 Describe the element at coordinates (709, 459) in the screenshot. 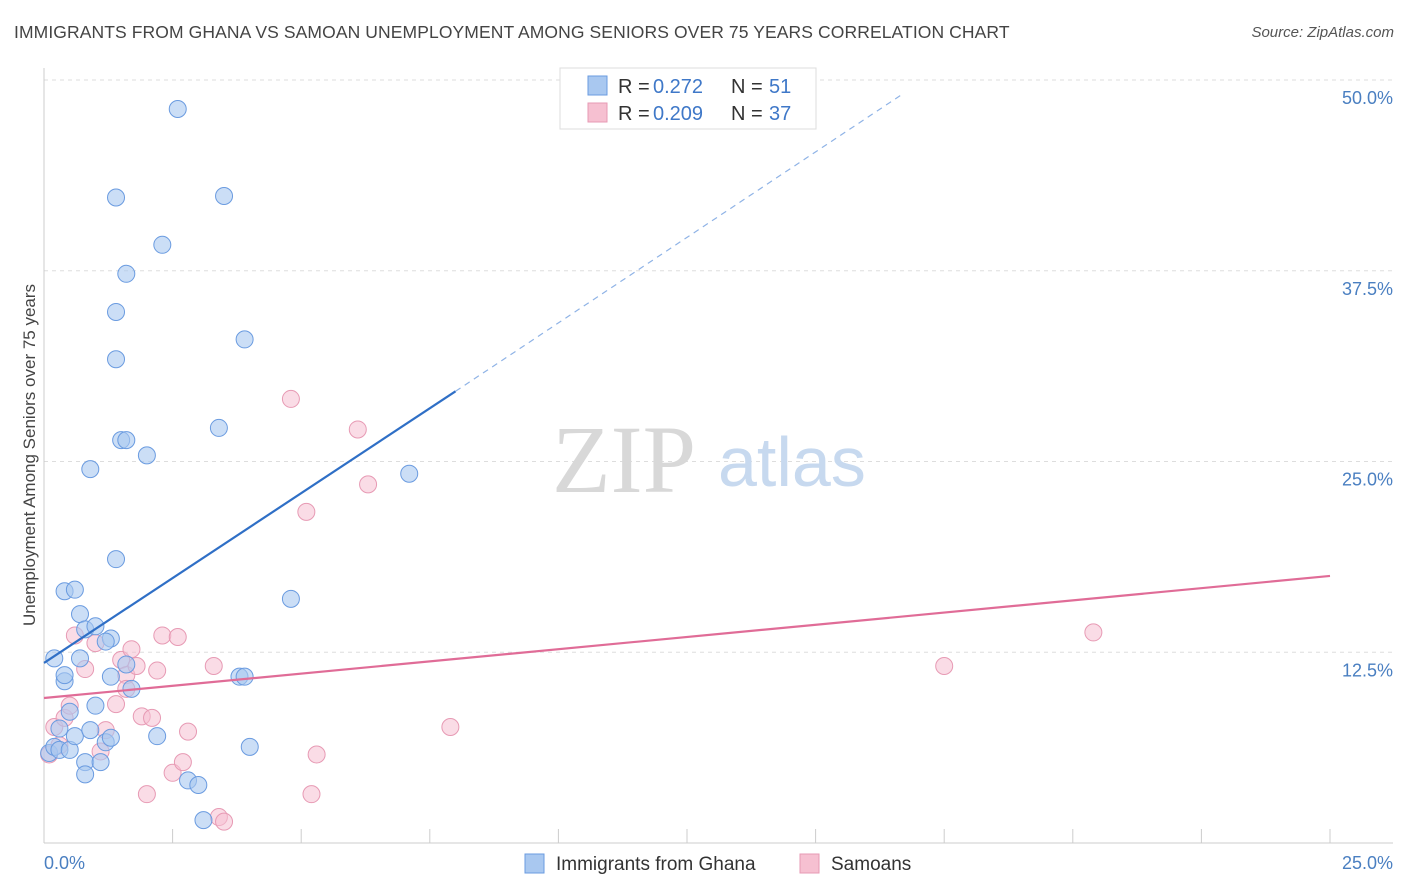

I see `watermark: ZIP atlas` at that location.